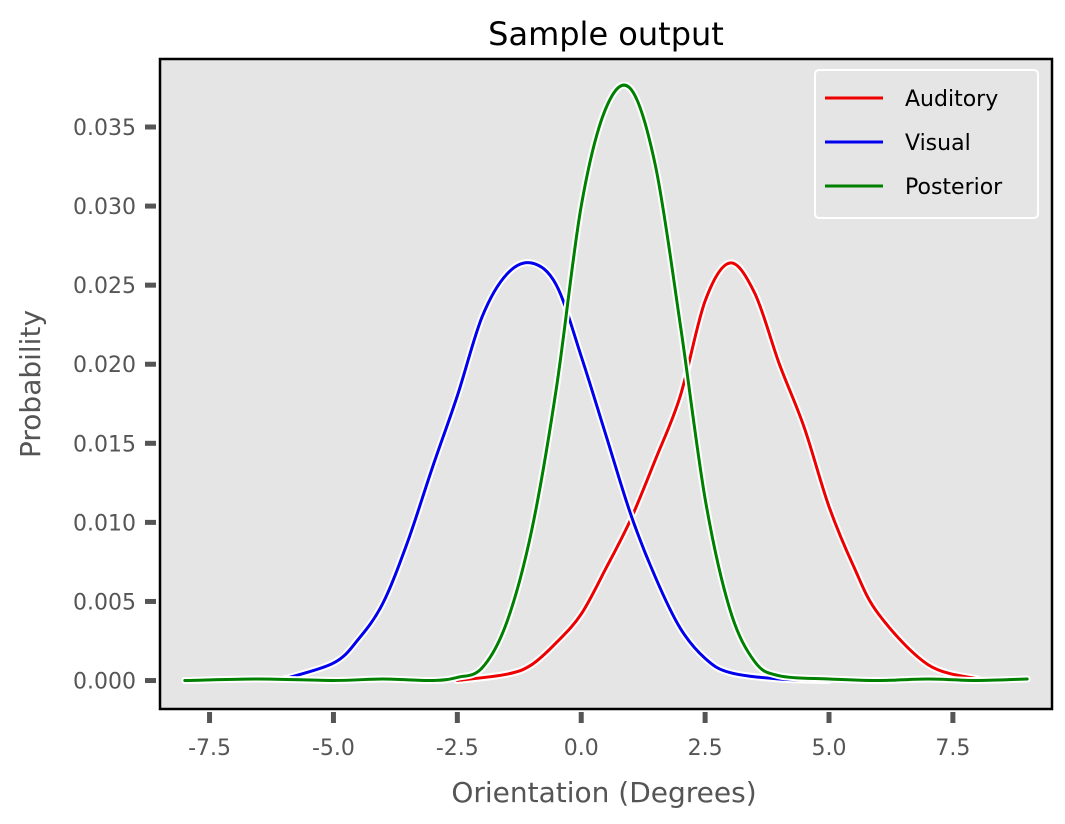 The height and width of the screenshot is (824, 1065). I want to click on y-tick-label: 0.030, so click(104, 207).